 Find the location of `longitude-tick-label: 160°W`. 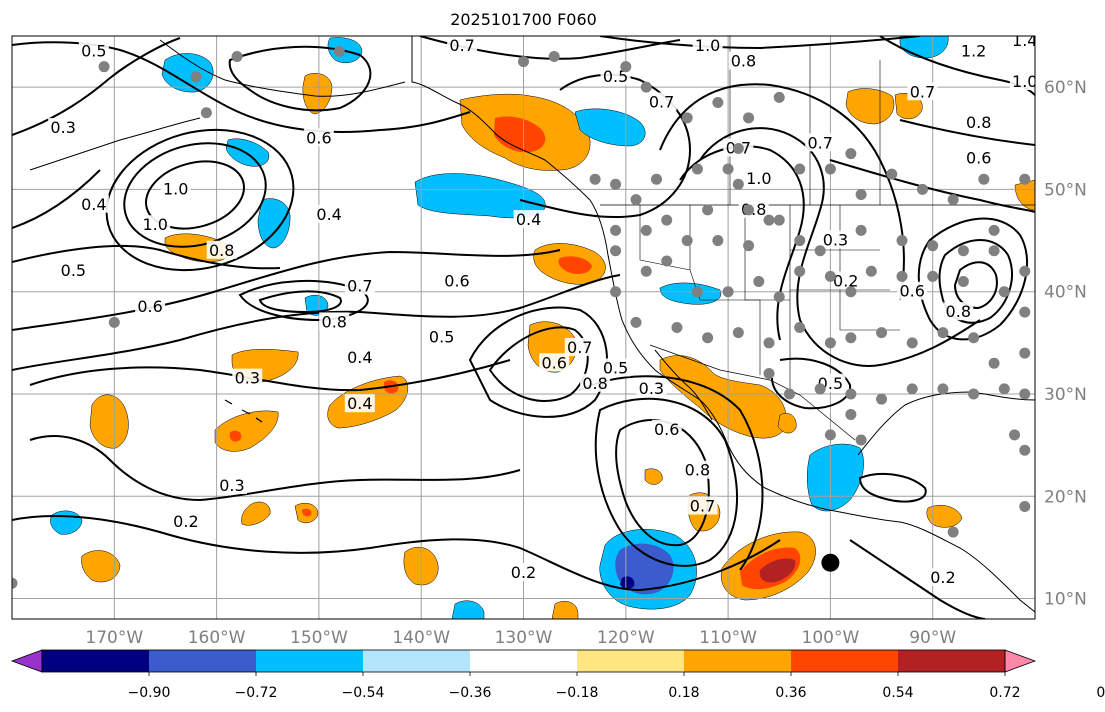

longitude-tick-label: 160°W is located at coordinates (217, 638).